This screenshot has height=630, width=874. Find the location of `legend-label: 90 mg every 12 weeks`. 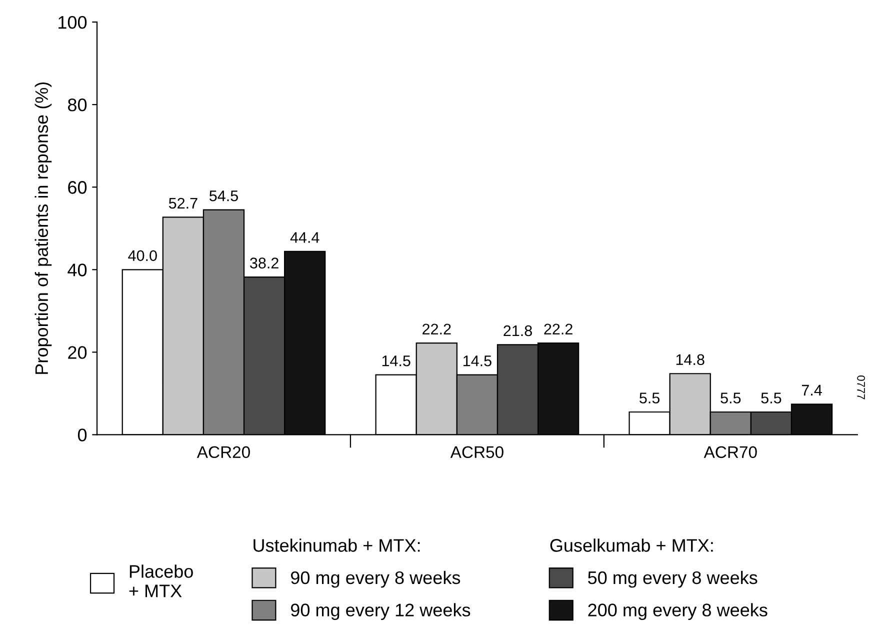

legend-label: 90 mg every 12 weeks is located at coordinates (380, 611).